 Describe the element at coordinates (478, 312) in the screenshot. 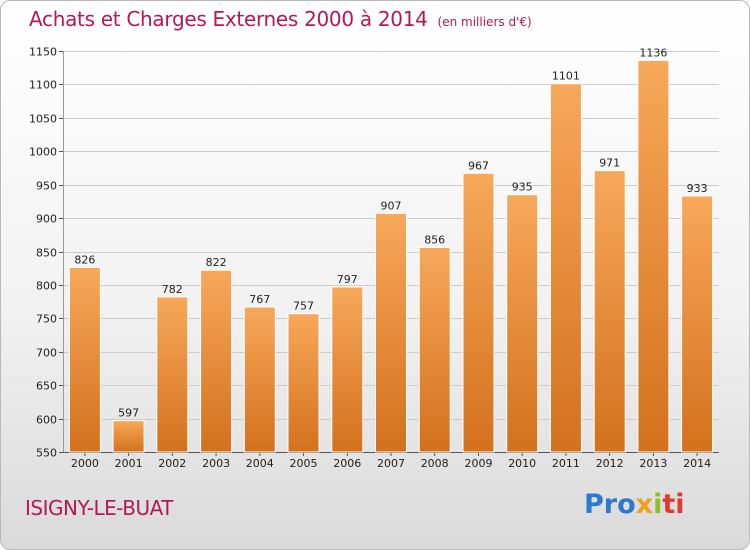

I see `bar-2009` at that location.